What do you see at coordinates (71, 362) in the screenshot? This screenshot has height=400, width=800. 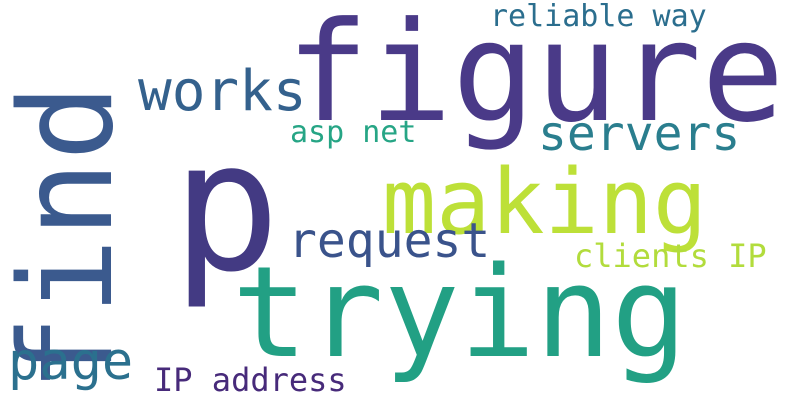 I see `word-page: page` at bounding box center [71, 362].